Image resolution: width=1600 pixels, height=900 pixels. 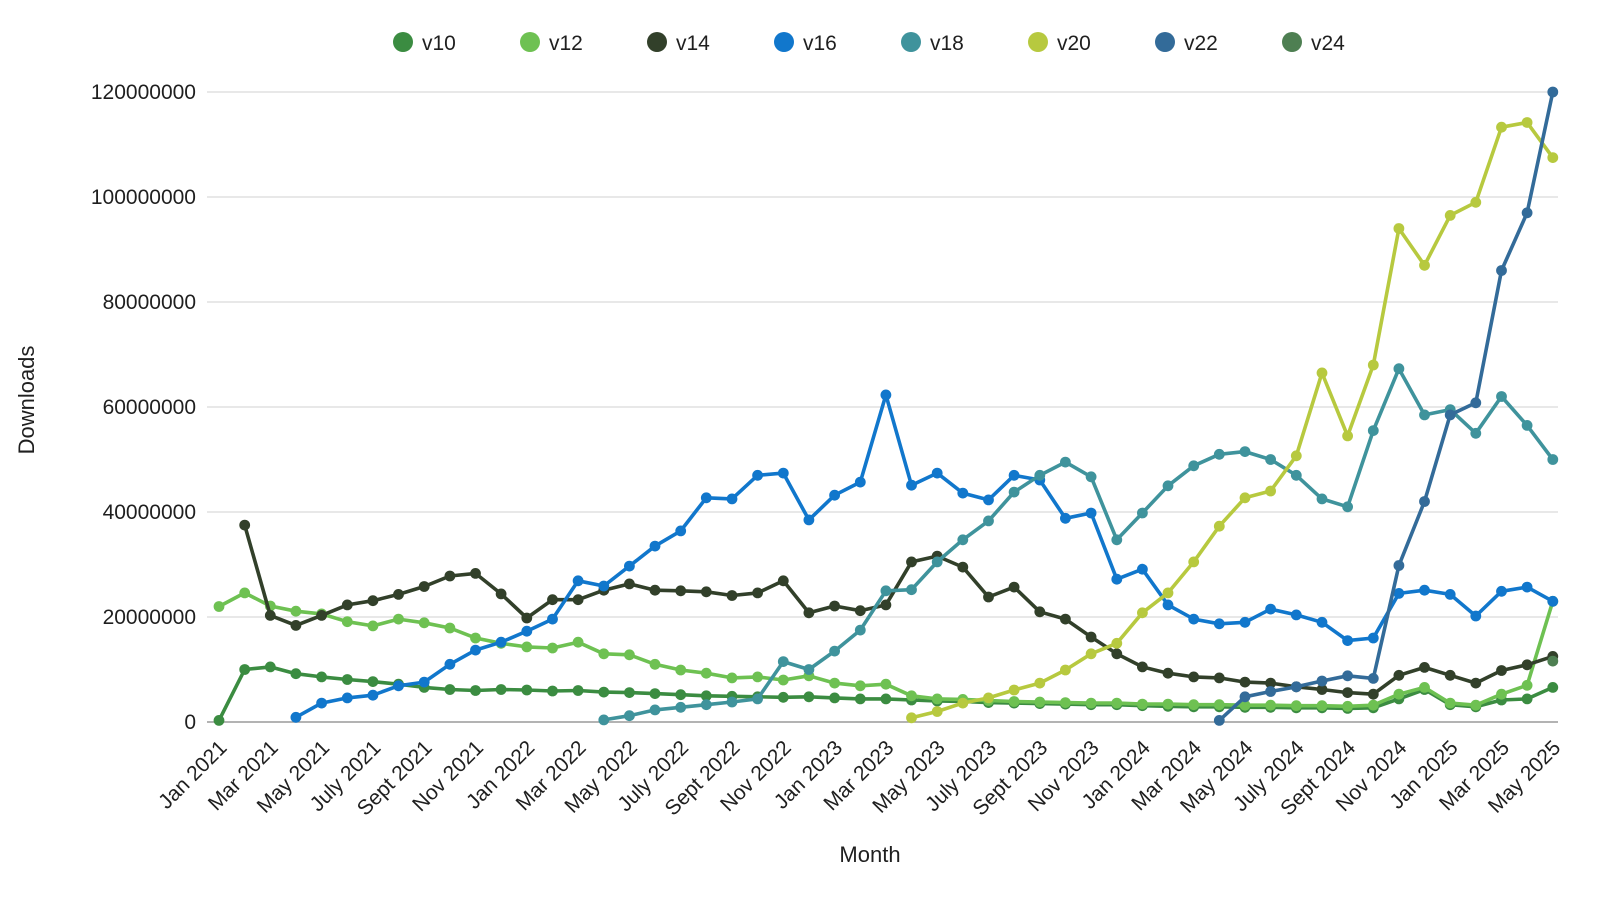 I want to click on legend-item-v20: v20, so click(x=1059, y=43).